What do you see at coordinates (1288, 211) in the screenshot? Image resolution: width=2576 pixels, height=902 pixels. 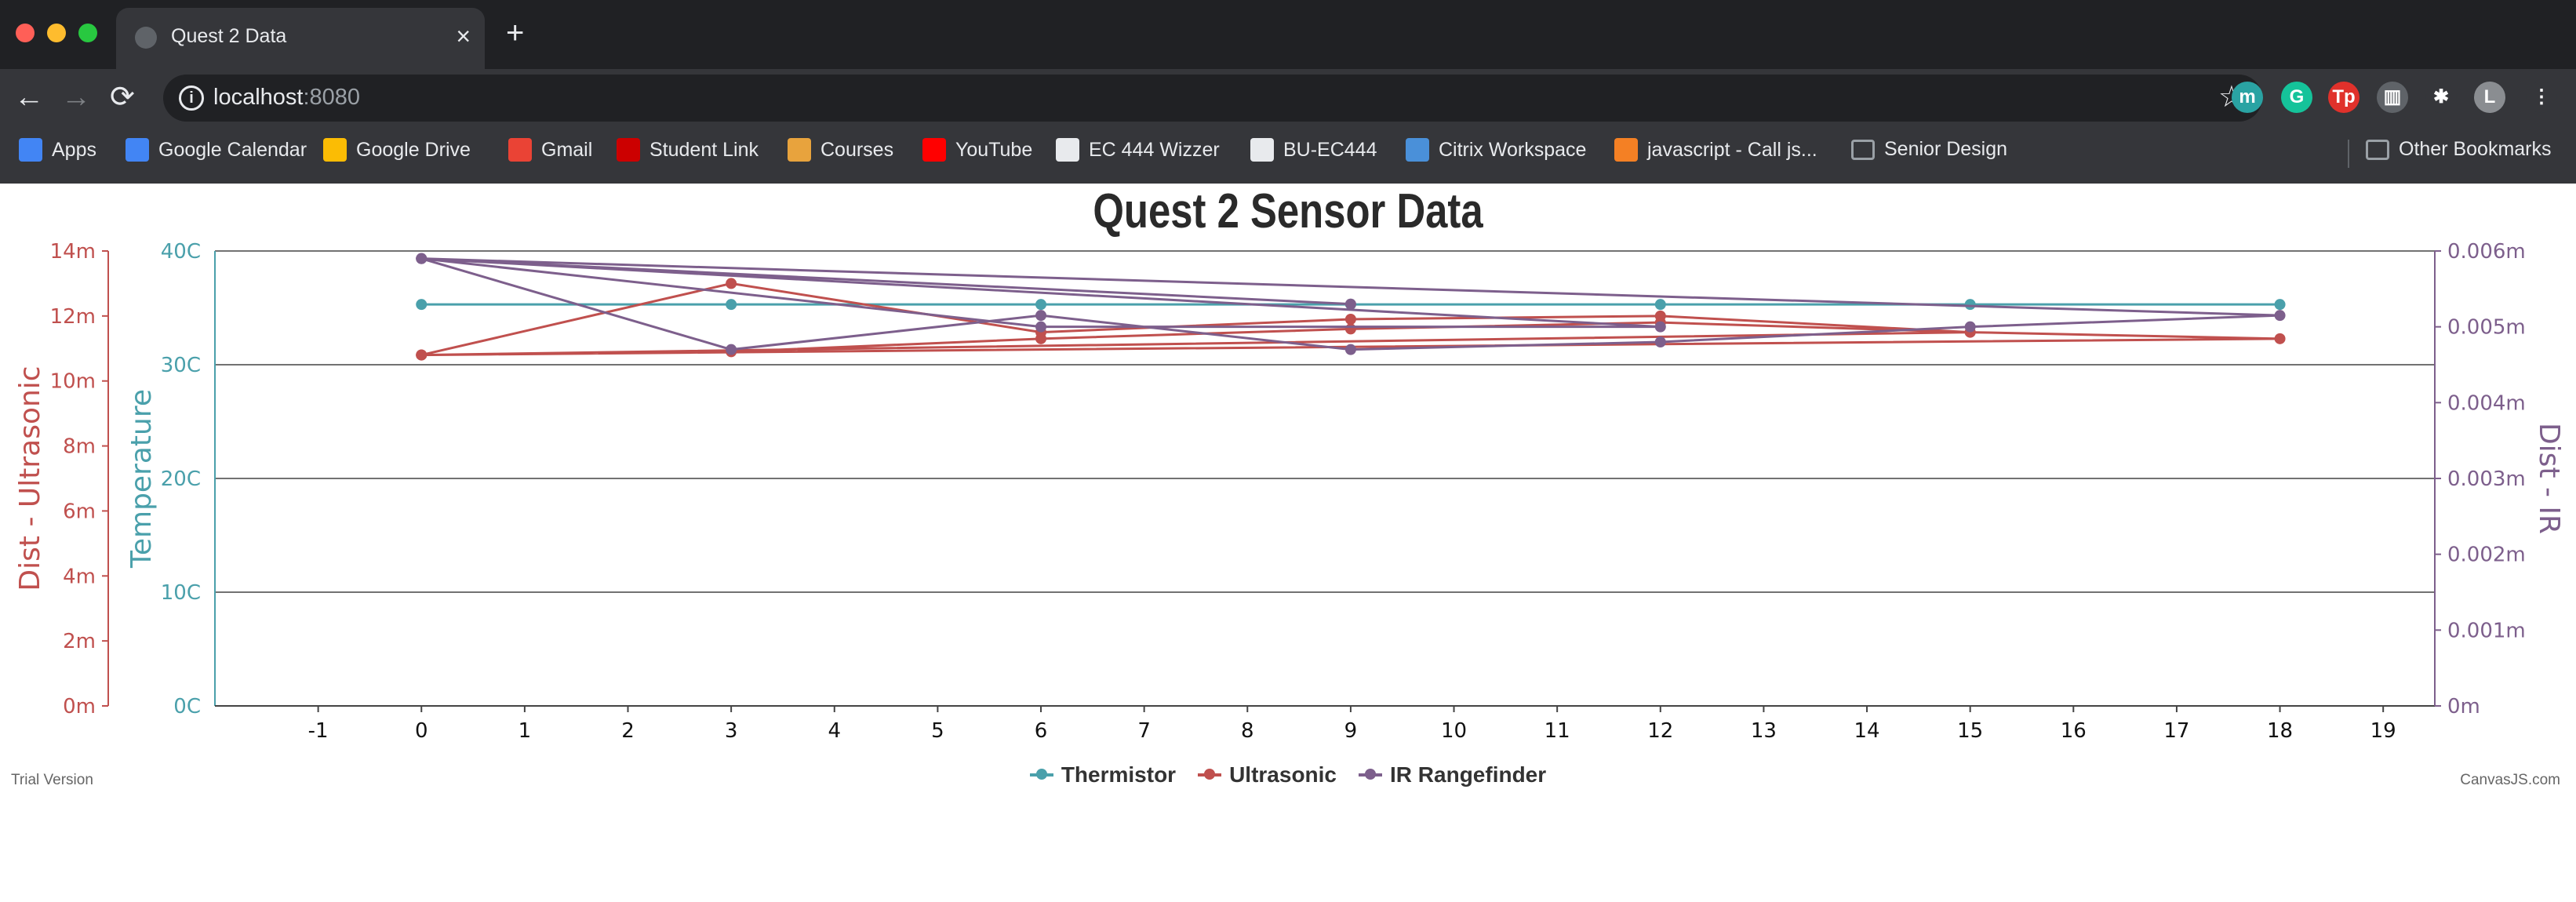 I see `chart-title: Quest 2 Sensor Data` at bounding box center [1288, 211].